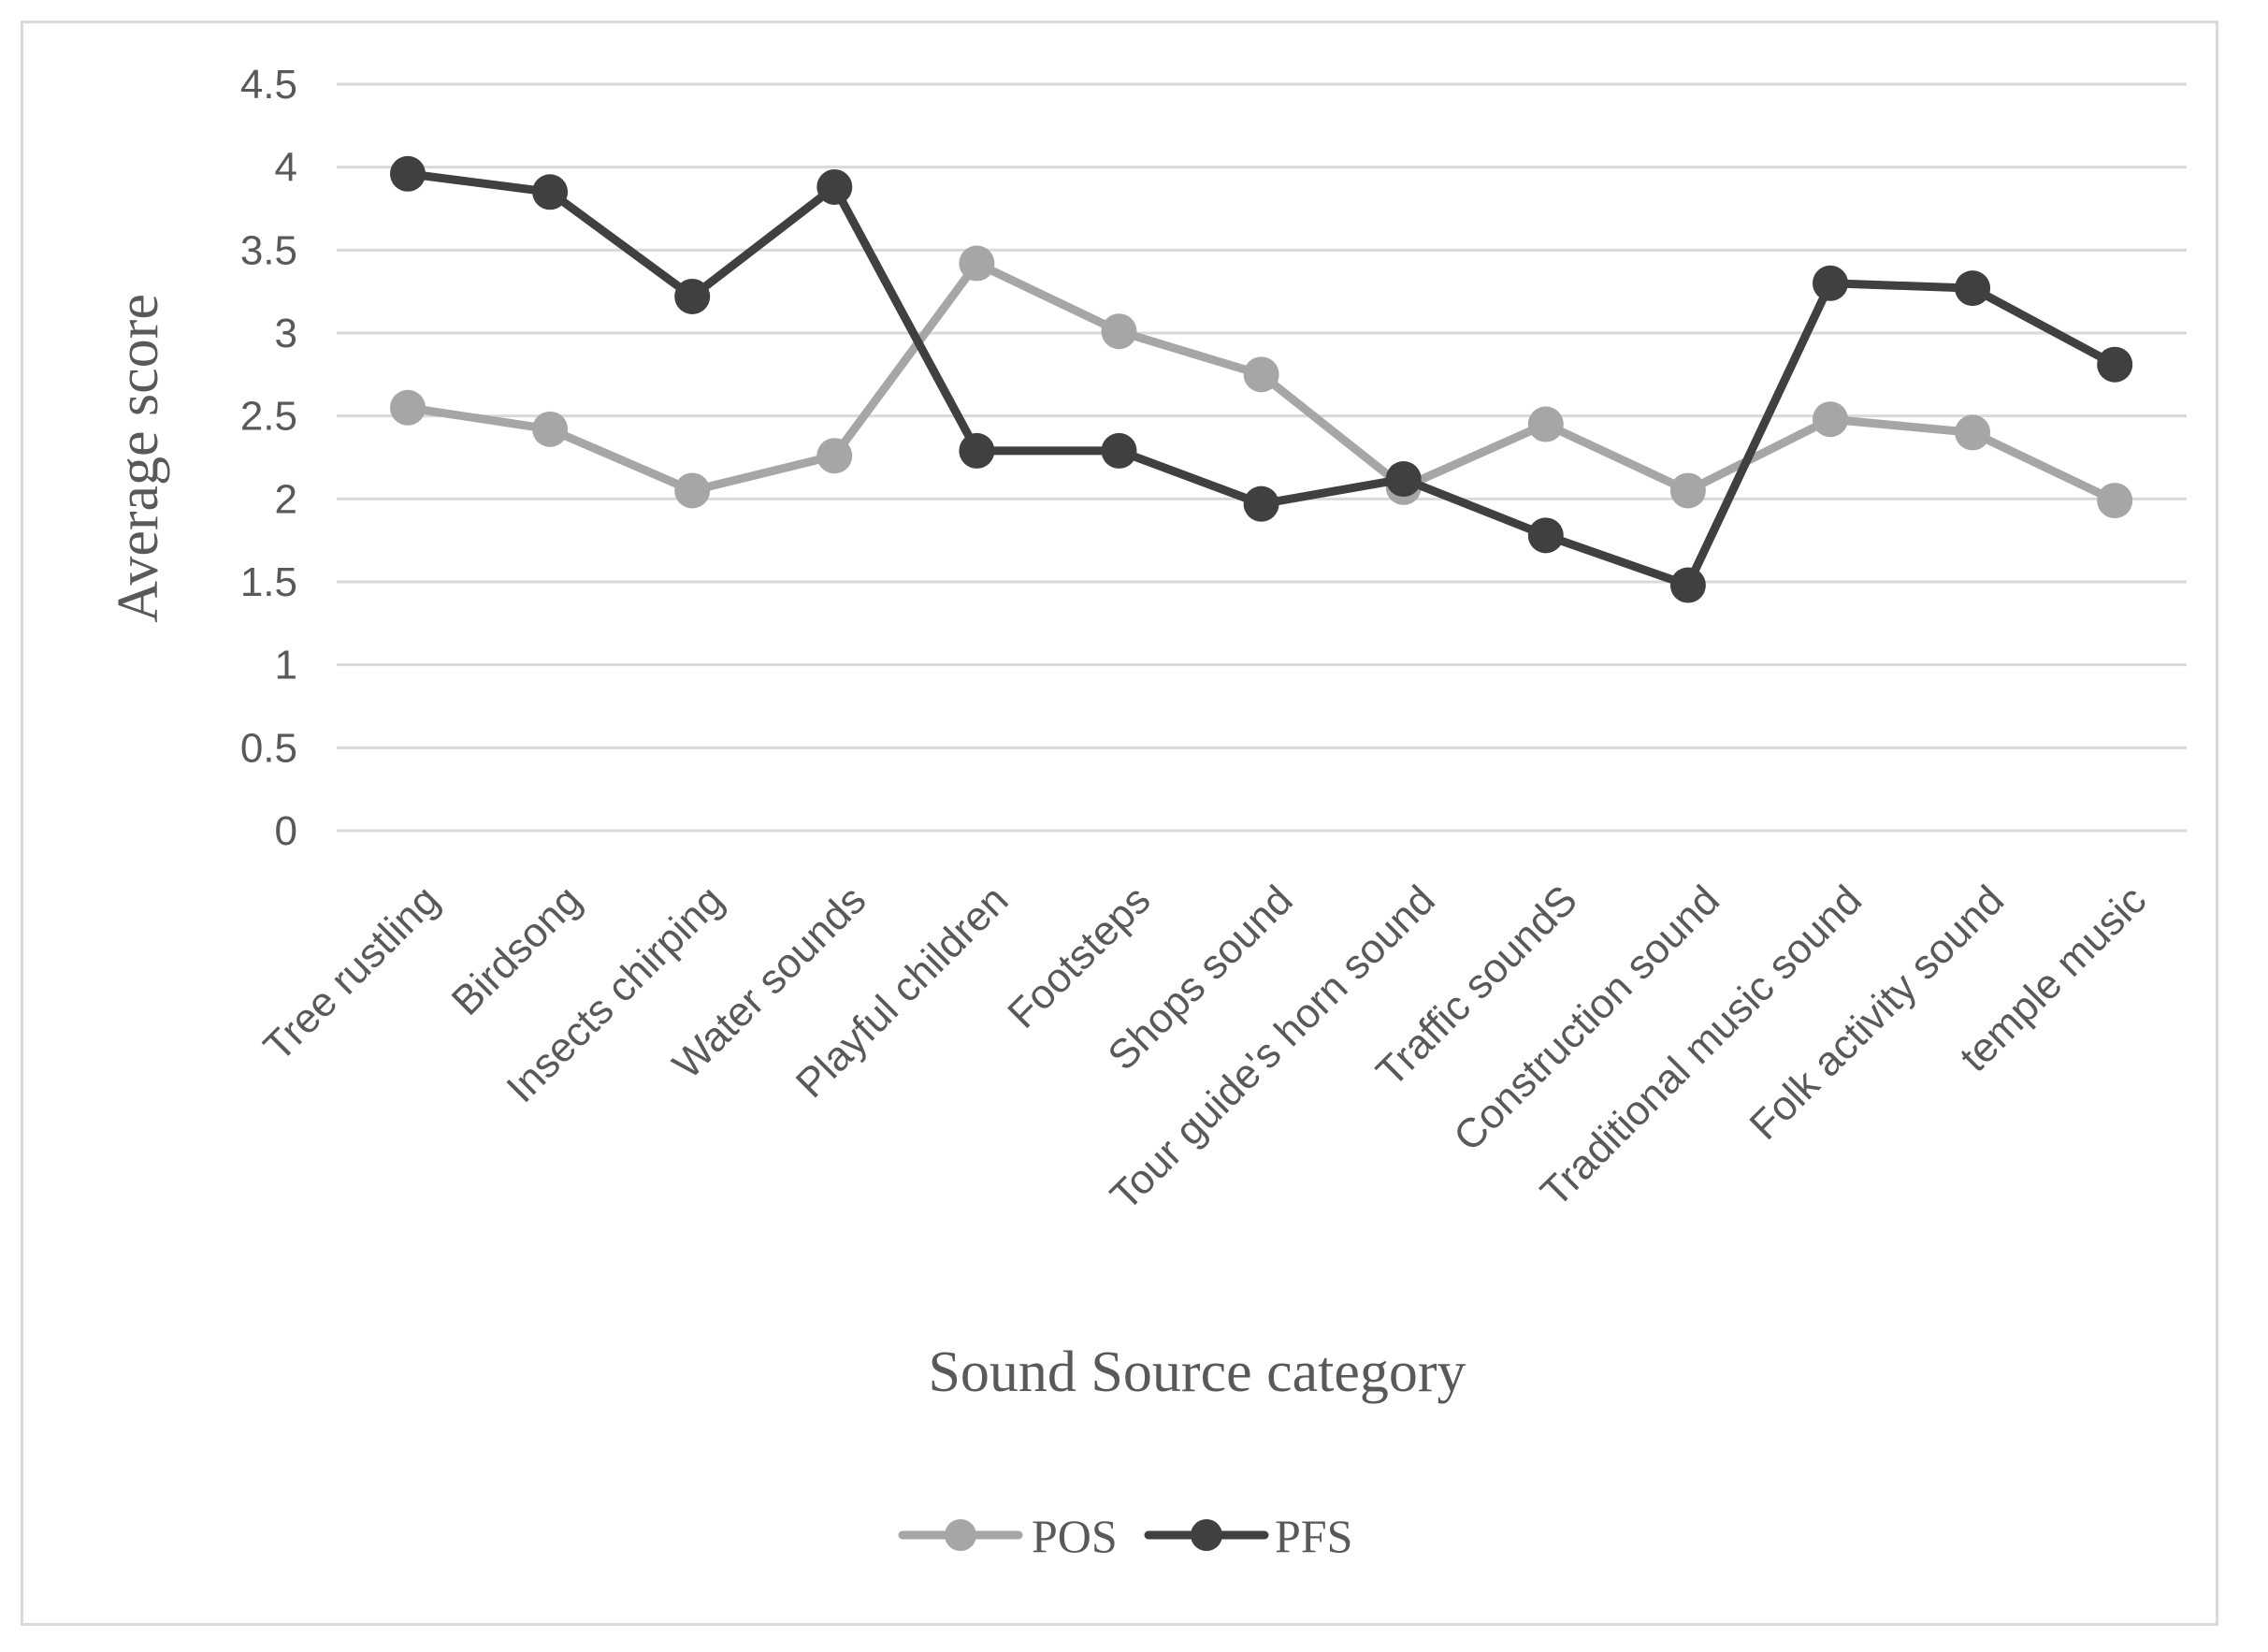  What do you see at coordinates (268, 582) in the screenshot?
I see `y-tick-label: 1.5` at bounding box center [268, 582].